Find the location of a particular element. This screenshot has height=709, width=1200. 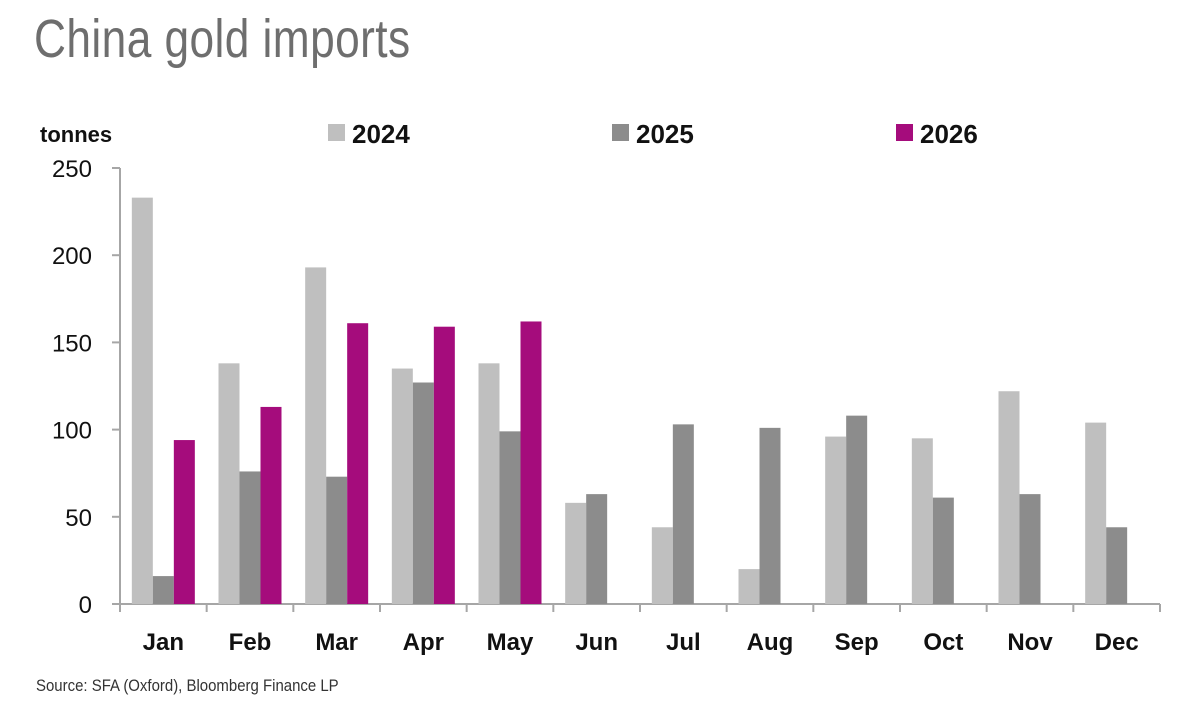

legend-swatch-2026 is located at coordinates (904, 132).